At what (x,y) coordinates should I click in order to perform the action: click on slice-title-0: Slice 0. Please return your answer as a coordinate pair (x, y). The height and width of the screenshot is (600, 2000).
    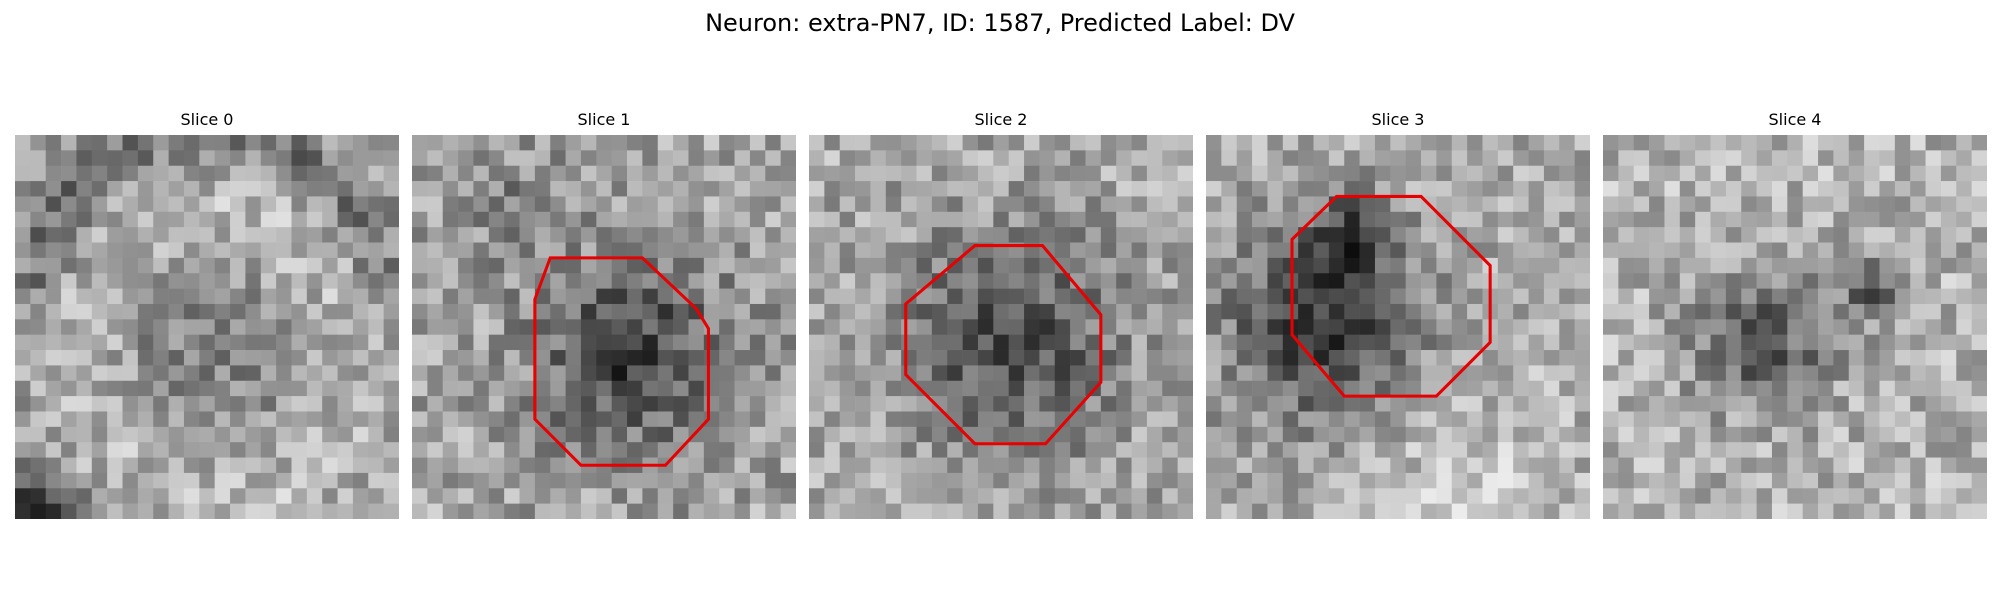
    Looking at the image, I should click on (207, 119).